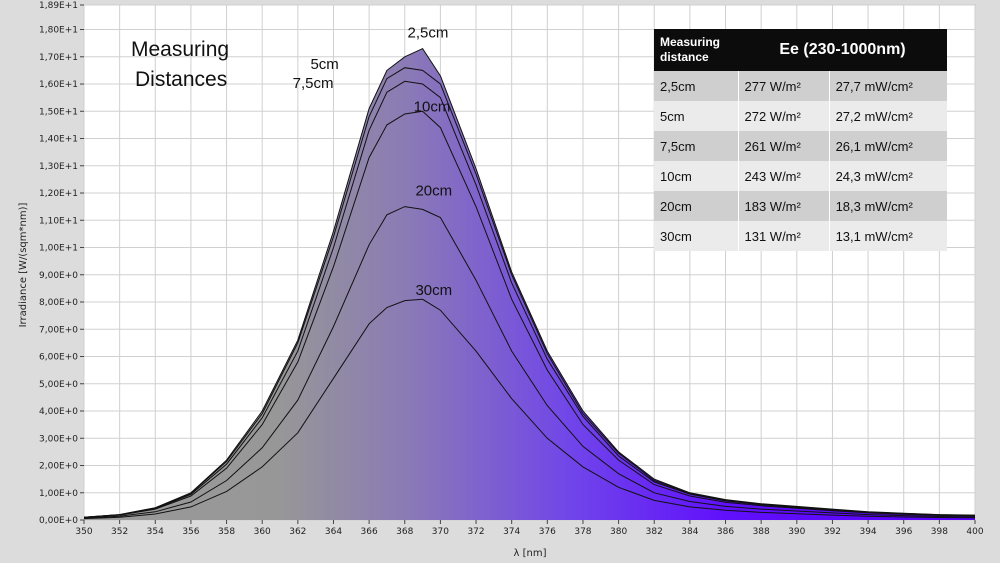 This screenshot has height=563, width=1000. What do you see at coordinates (784, 176) in the screenshot?
I see `cell-w-per-m2: 243 W/m²` at bounding box center [784, 176].